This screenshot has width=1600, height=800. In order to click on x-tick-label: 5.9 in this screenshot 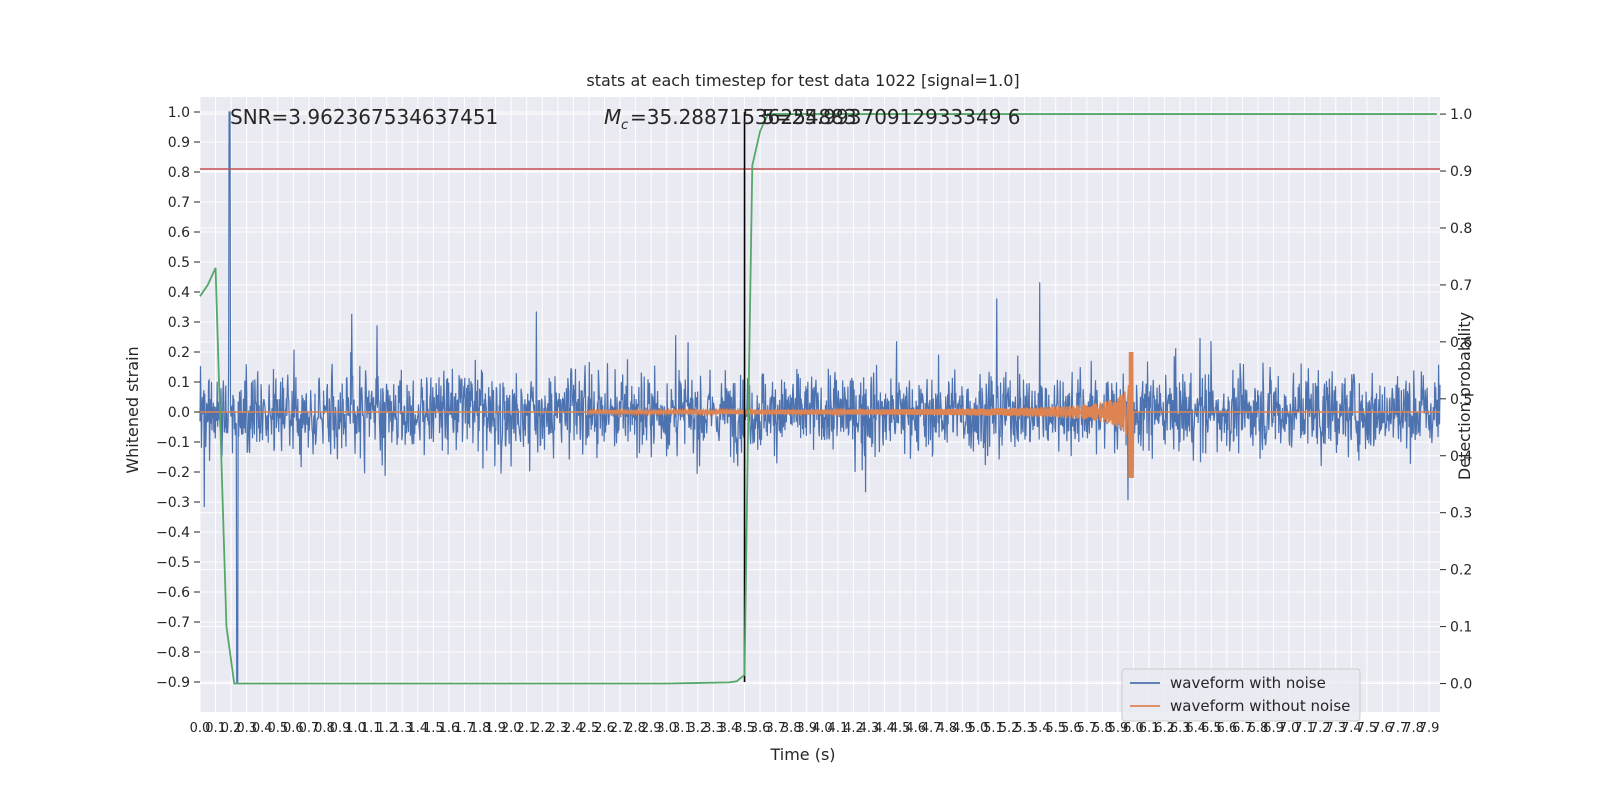, I will do `click(1118, 728)`.